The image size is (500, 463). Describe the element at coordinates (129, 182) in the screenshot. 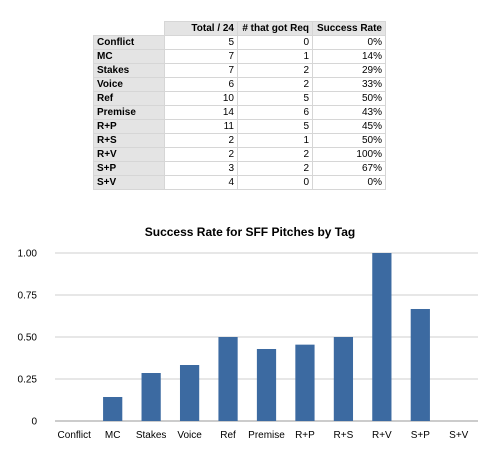

I see `row-tag-label: S+V` at that location.